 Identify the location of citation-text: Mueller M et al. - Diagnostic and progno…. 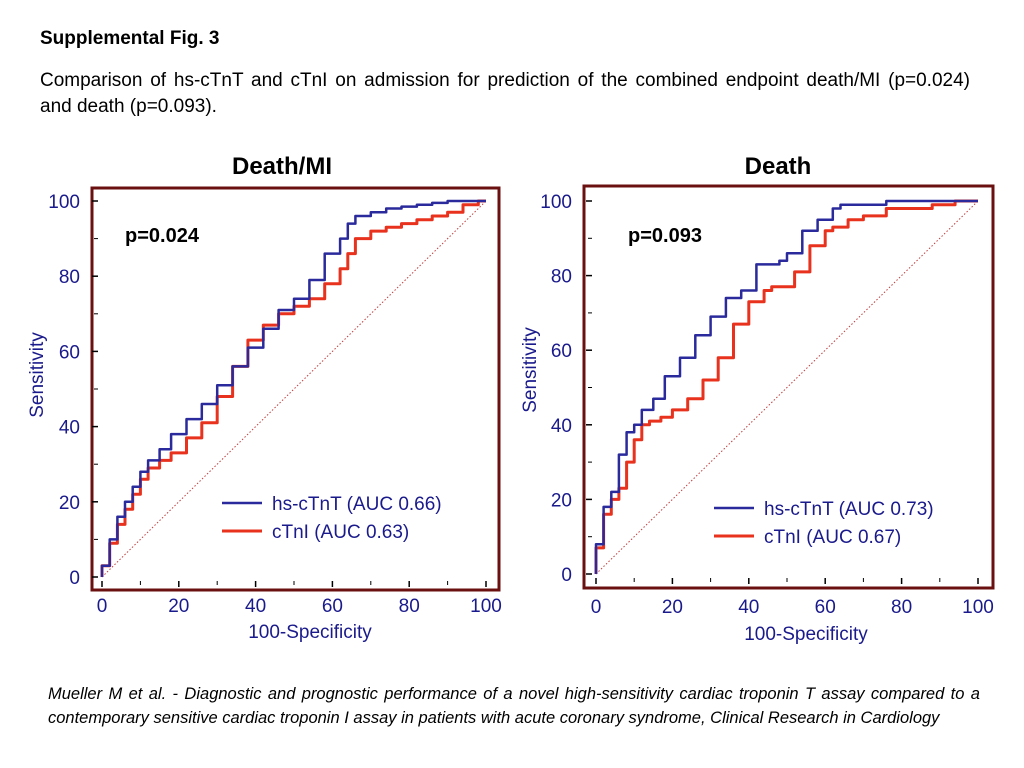
(514, 706).